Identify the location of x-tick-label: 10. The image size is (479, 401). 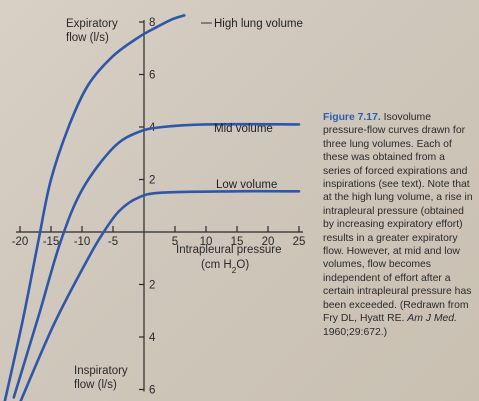
(206, 242).